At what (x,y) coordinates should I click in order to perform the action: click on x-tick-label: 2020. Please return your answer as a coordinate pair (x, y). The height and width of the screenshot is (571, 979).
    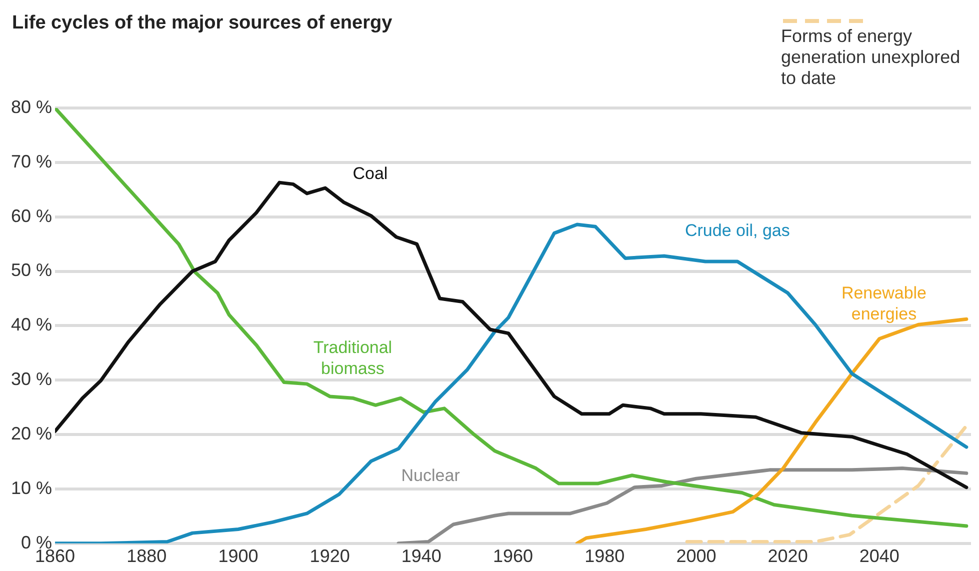
    Looking at the image, I should click on (788, 556).